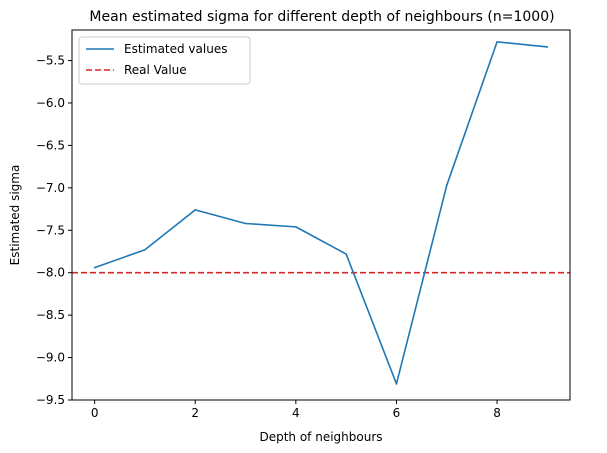  What do you see at coordinates (50, 400) in the screenshot?
I see `y-tick-label: −9.5` at bounding box center [50, 400].